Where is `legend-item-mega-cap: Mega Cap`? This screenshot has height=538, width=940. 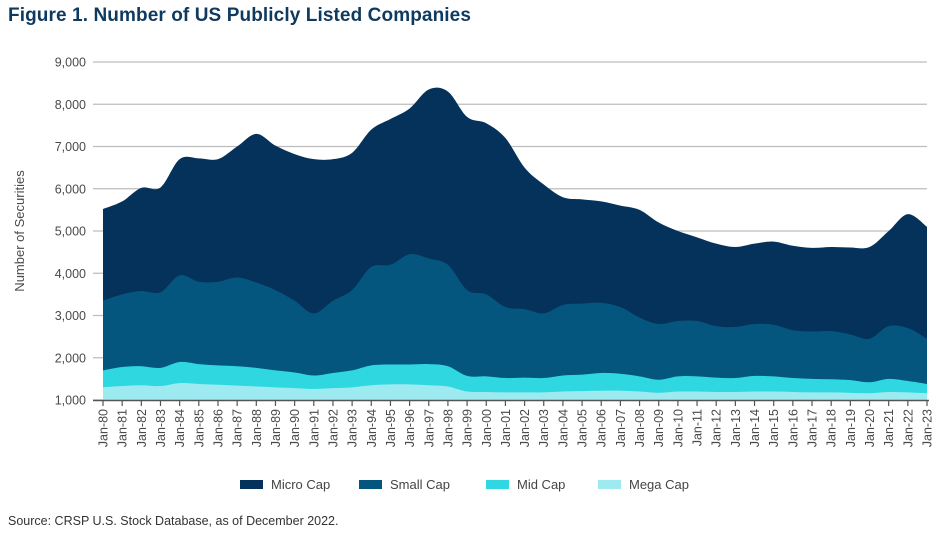
legend-item-mega-cap: Mega Cap is located at coordinates (643, 484).